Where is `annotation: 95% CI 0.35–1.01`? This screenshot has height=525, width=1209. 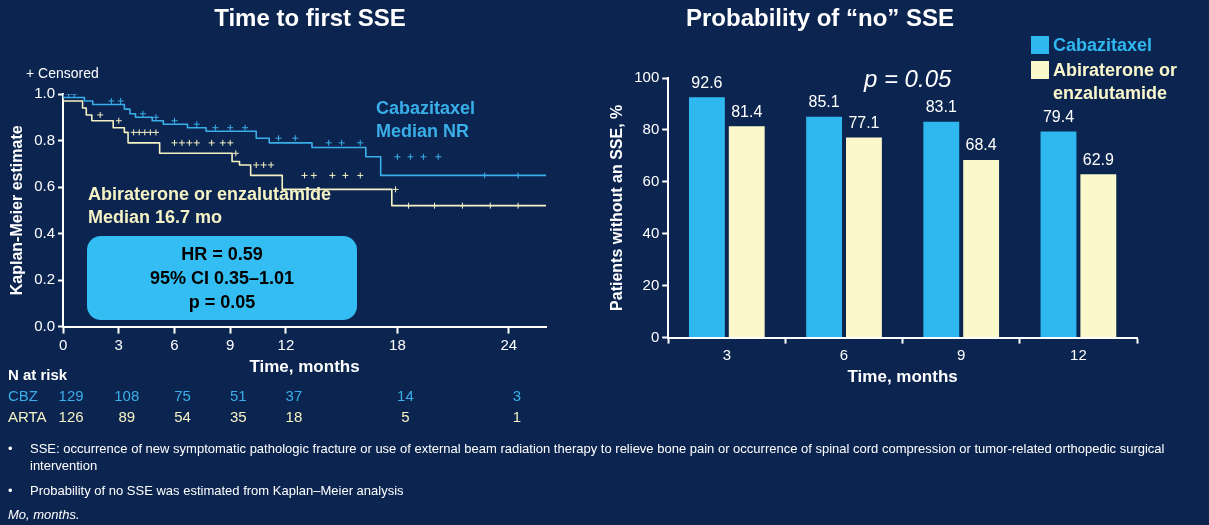 annotation: 95% CI 0.35–1.01 is located at coordinates (222, 278).